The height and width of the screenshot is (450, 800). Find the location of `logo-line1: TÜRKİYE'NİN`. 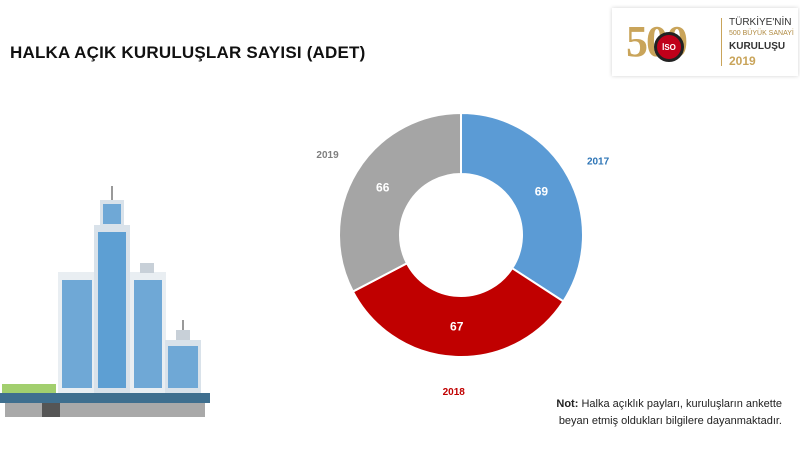

logo-line1: TÜRKİYE'NİN is located at coordinates (760, 22).